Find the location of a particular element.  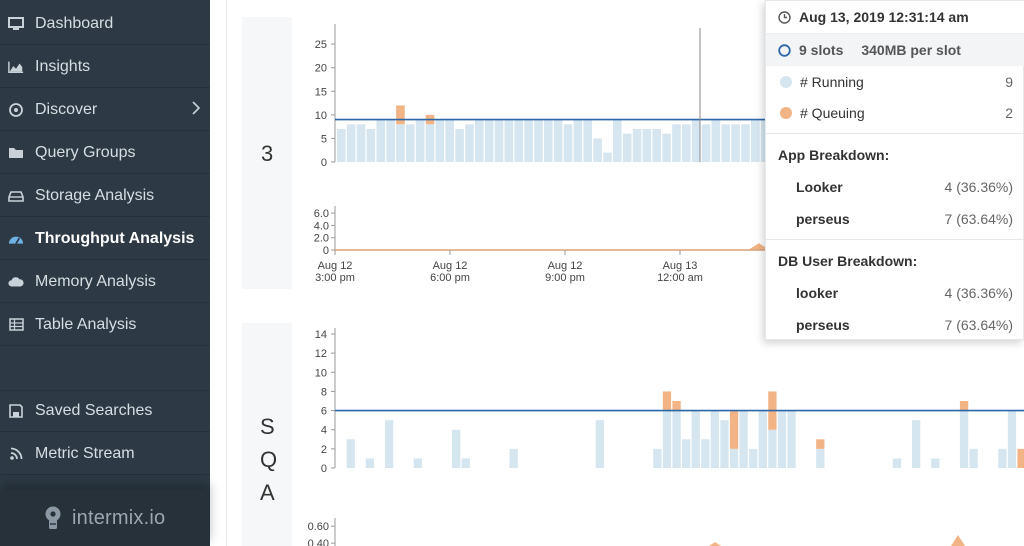

sidebar-item-label: Discover is located at coordinates (66, 109).